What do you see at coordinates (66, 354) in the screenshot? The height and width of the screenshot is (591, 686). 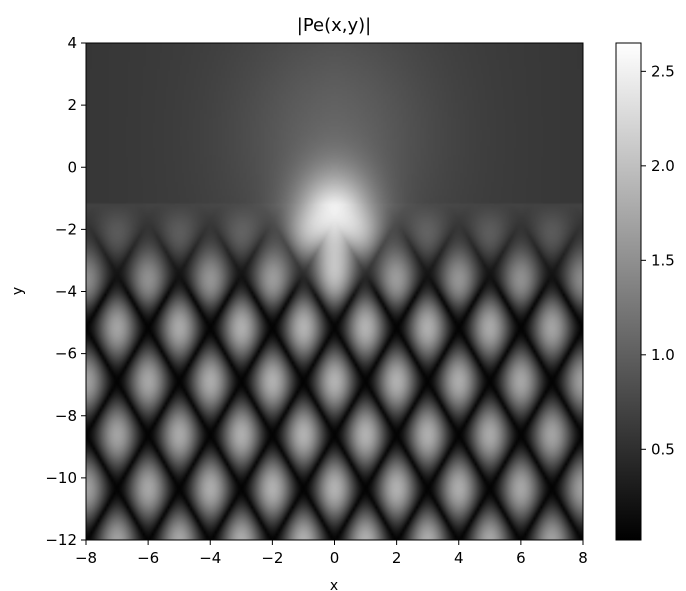 I see `y-tick-label: −6` at bounding box center [66, 354].